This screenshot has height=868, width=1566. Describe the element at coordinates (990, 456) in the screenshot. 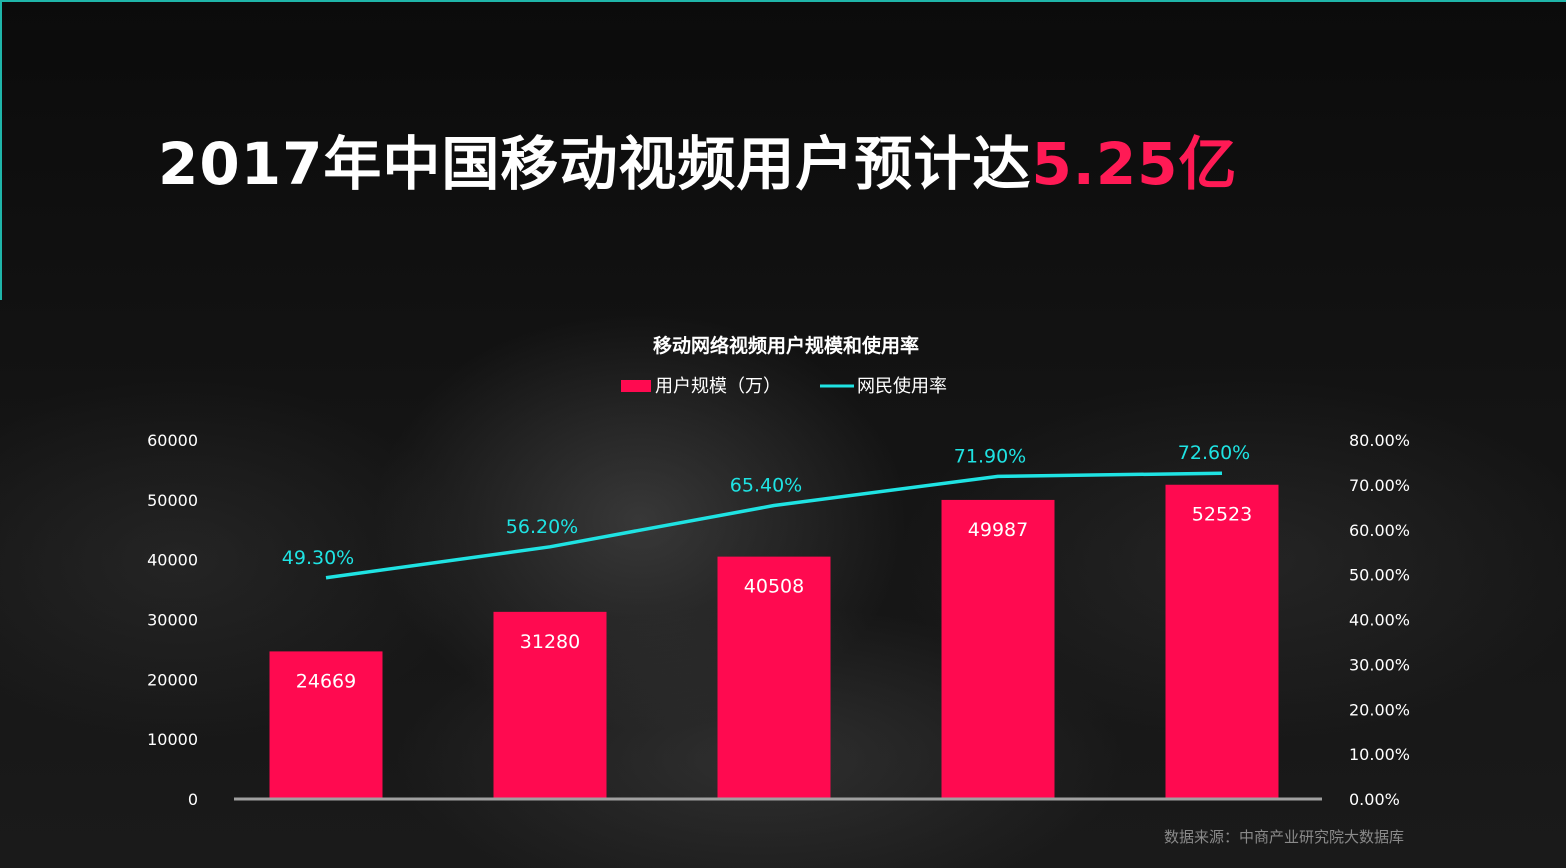

I see `line-value-label: 71.90%` at that location.